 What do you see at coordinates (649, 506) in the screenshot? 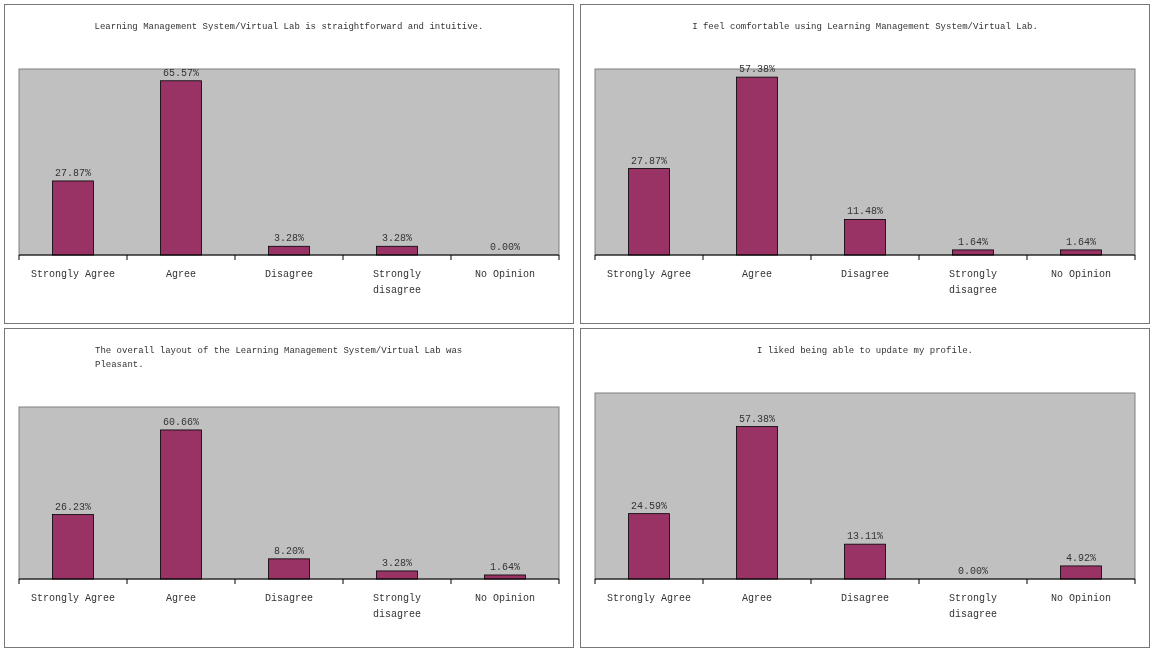
I see `data-label: 24.59%` at bounding box center [649, 506].